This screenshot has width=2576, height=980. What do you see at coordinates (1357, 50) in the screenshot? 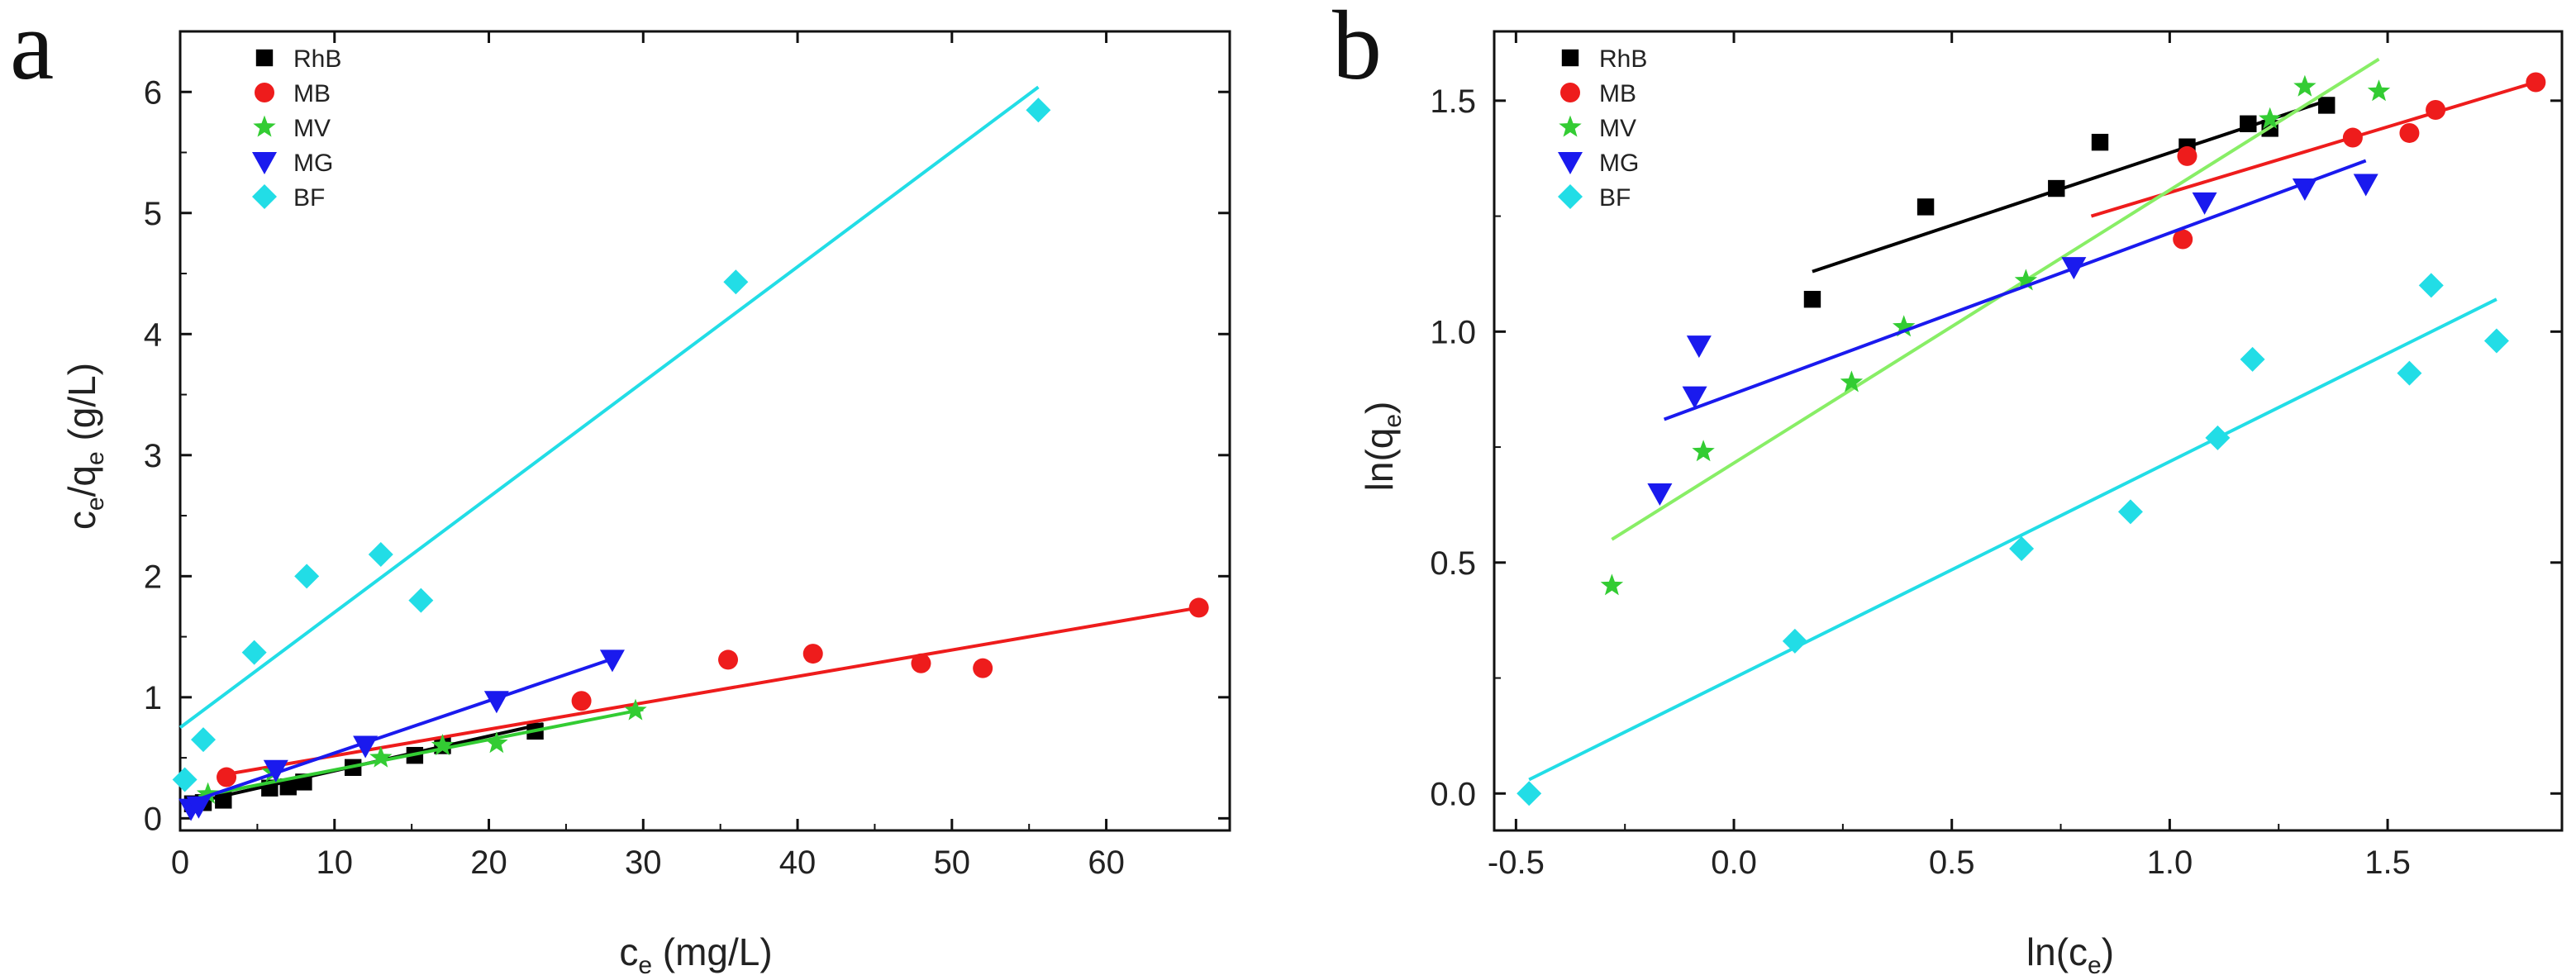
I see `panel-b-letter: b` at bounding box center [1357, 50].